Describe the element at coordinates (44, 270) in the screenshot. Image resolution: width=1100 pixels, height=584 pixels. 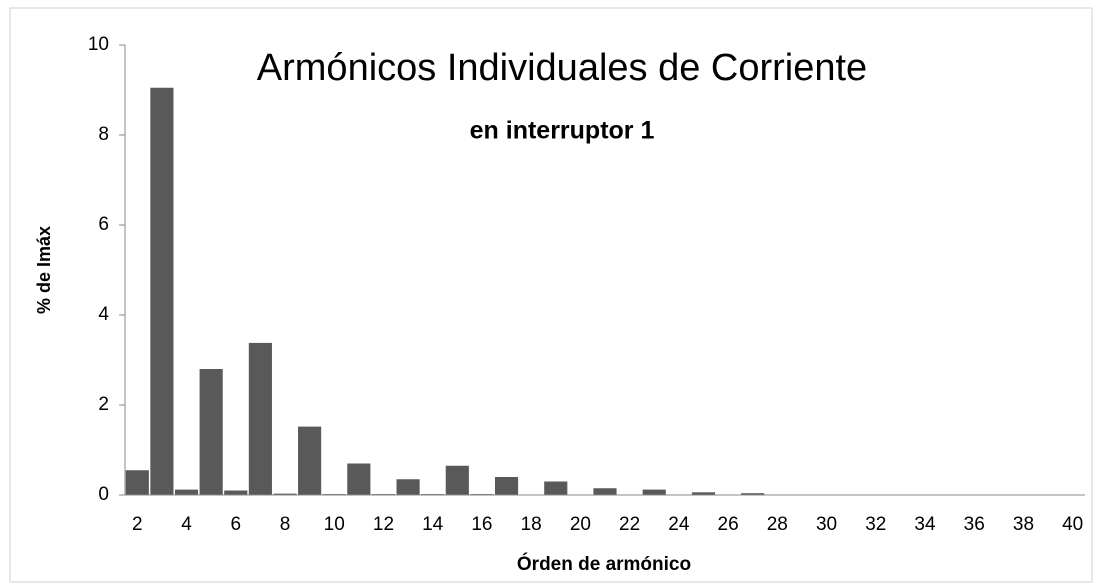
I see `y-axis-label: % de Imáx` at that location.